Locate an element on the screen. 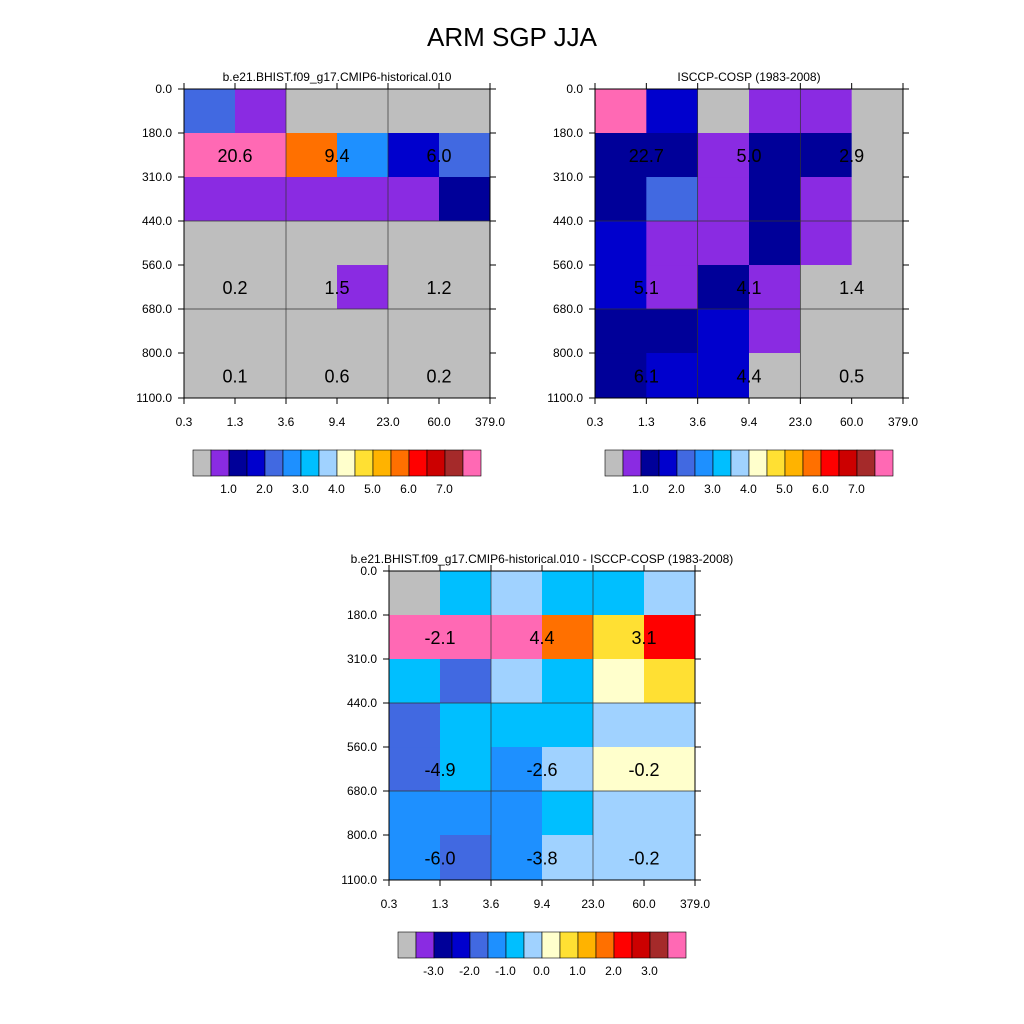  x-tick-label: 1.3 is located at coordinates (235, 422).